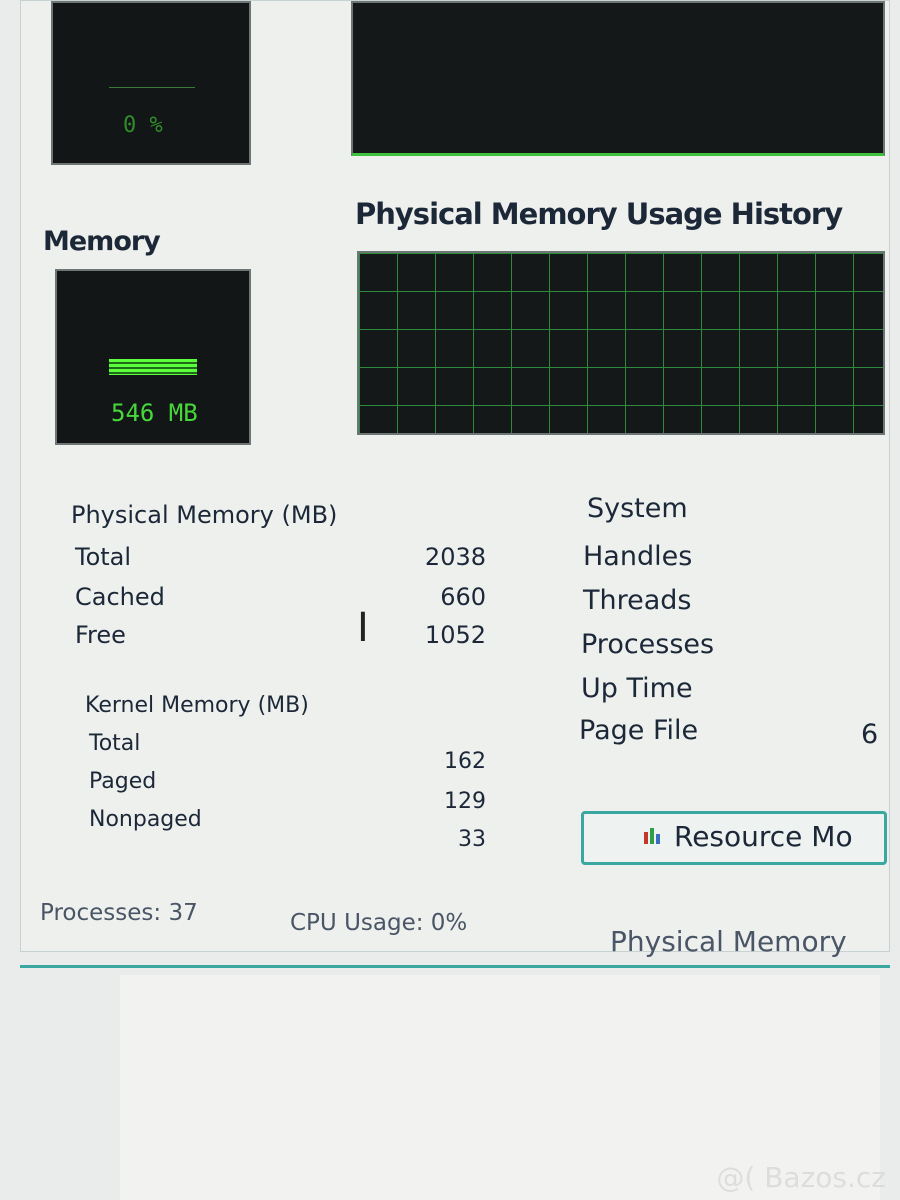  Describe the element at coordinates (145, 819) in the screenshot. I see `kernel-nonpaged-label: Nonpaged` at that location.